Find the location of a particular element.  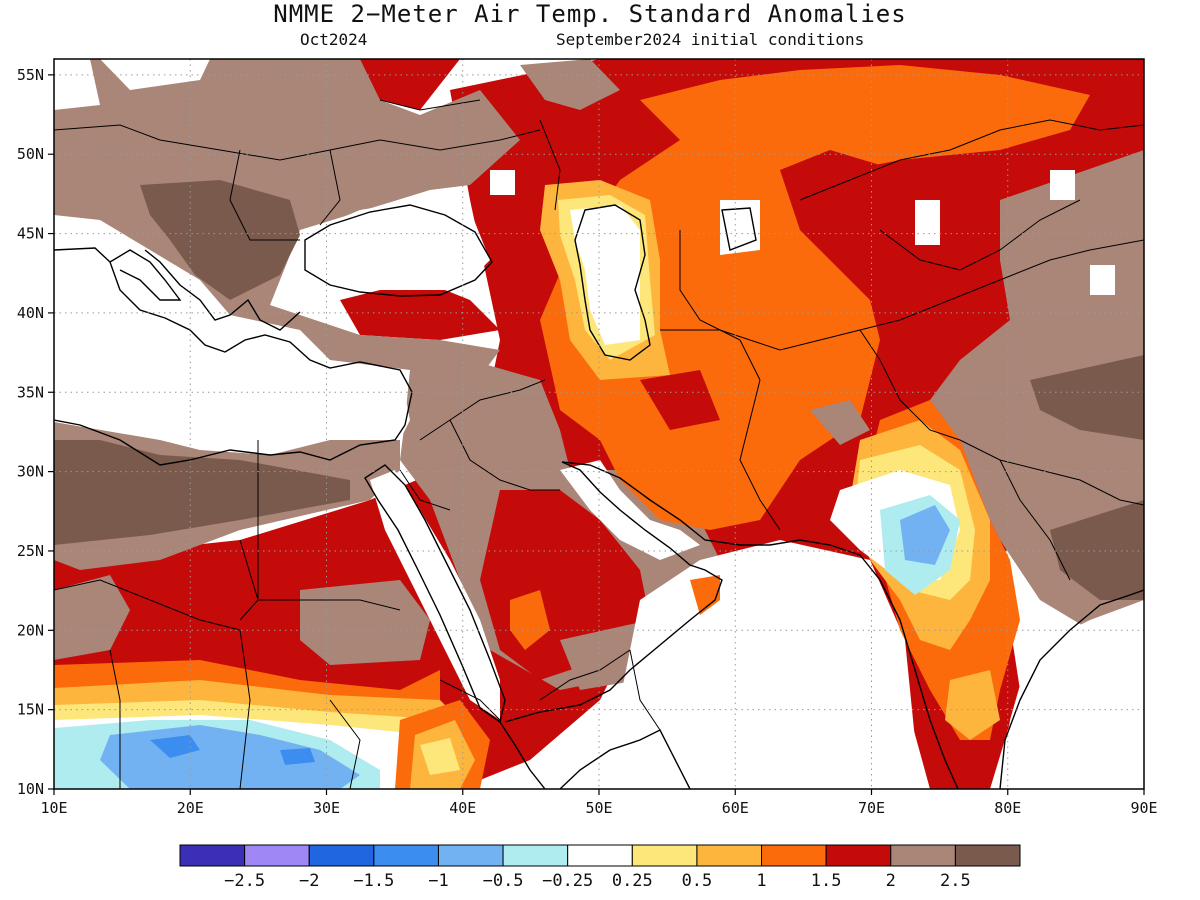

initial-conditions: September2024 initial conditions is located at coordinates (710, 39).